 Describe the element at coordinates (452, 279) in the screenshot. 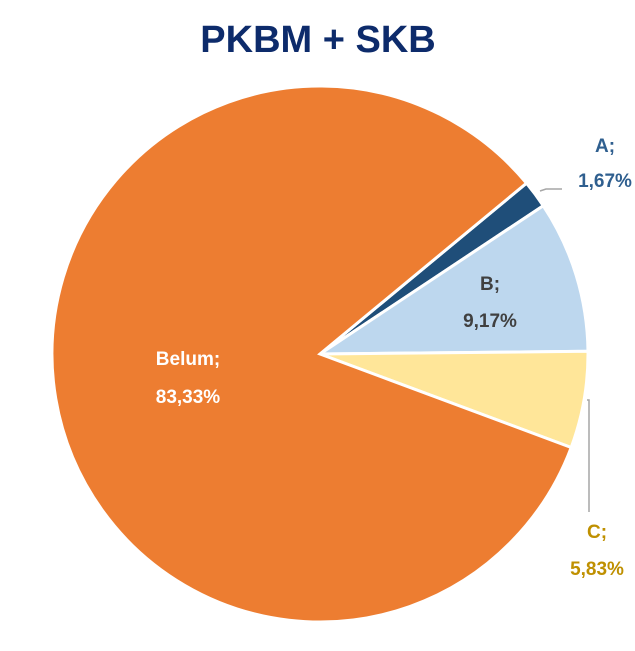

I see `pie-slice` at that location.